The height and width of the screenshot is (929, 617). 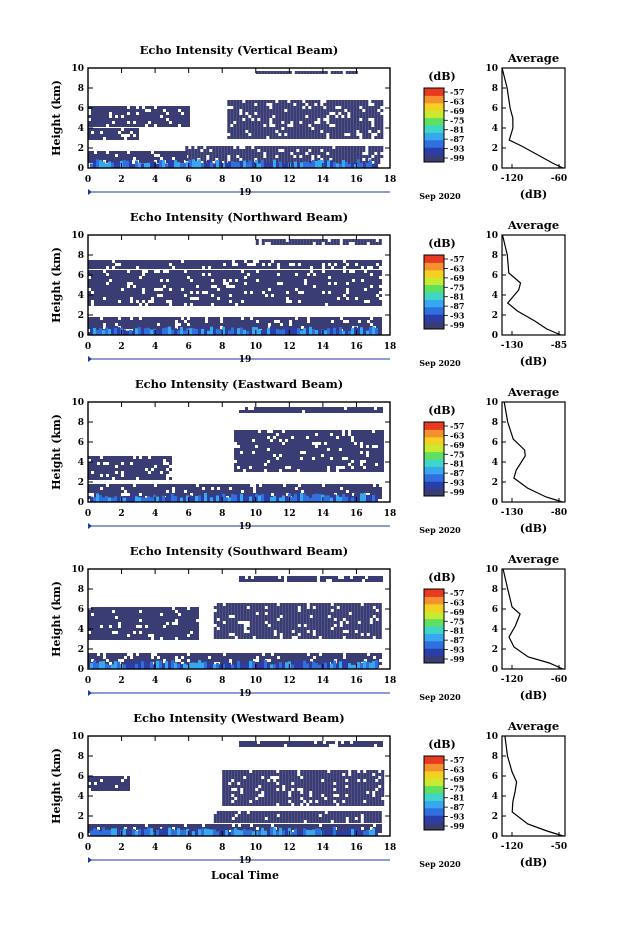 What do you see at coordinates (113, 134) in the screenshot?
I see `echo-layer` at bounding box center [113, 134].